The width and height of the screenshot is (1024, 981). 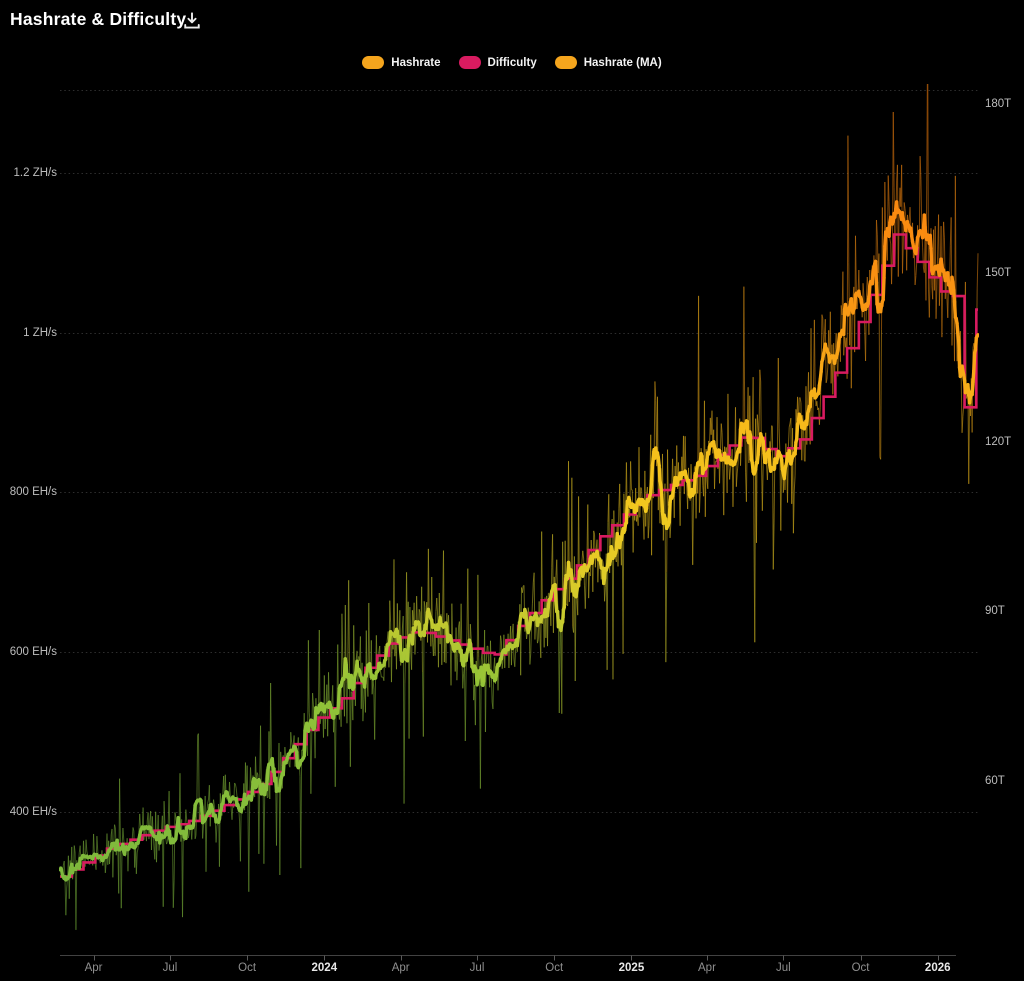 I want to click on legend-item-difficulty: Difficulty, so click(x=497, y=62).